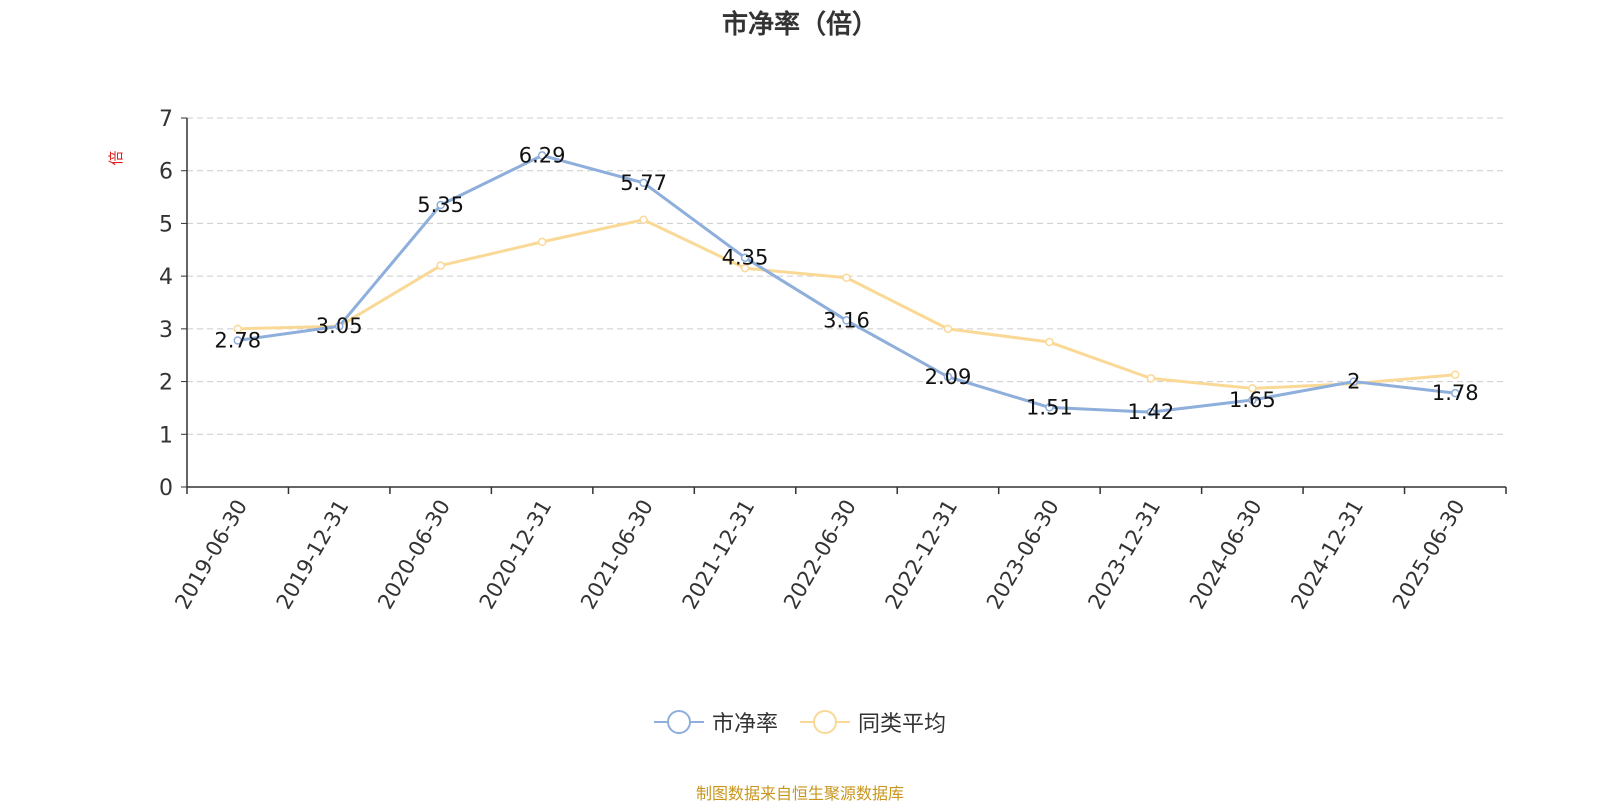 The height and width of the screenshot is (804, 1600). What do you see at coordinates (921, 555) in the screenshot?
I see `x-tick-label-7: 2022-12-31` at bounding box center [921, 555].